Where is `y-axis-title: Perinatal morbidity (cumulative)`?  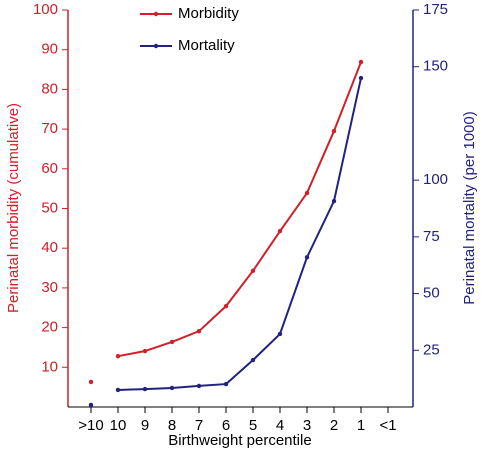
y-axis-title: Perinatal morbidity (cumulative) is located at coordinates (13, 208).